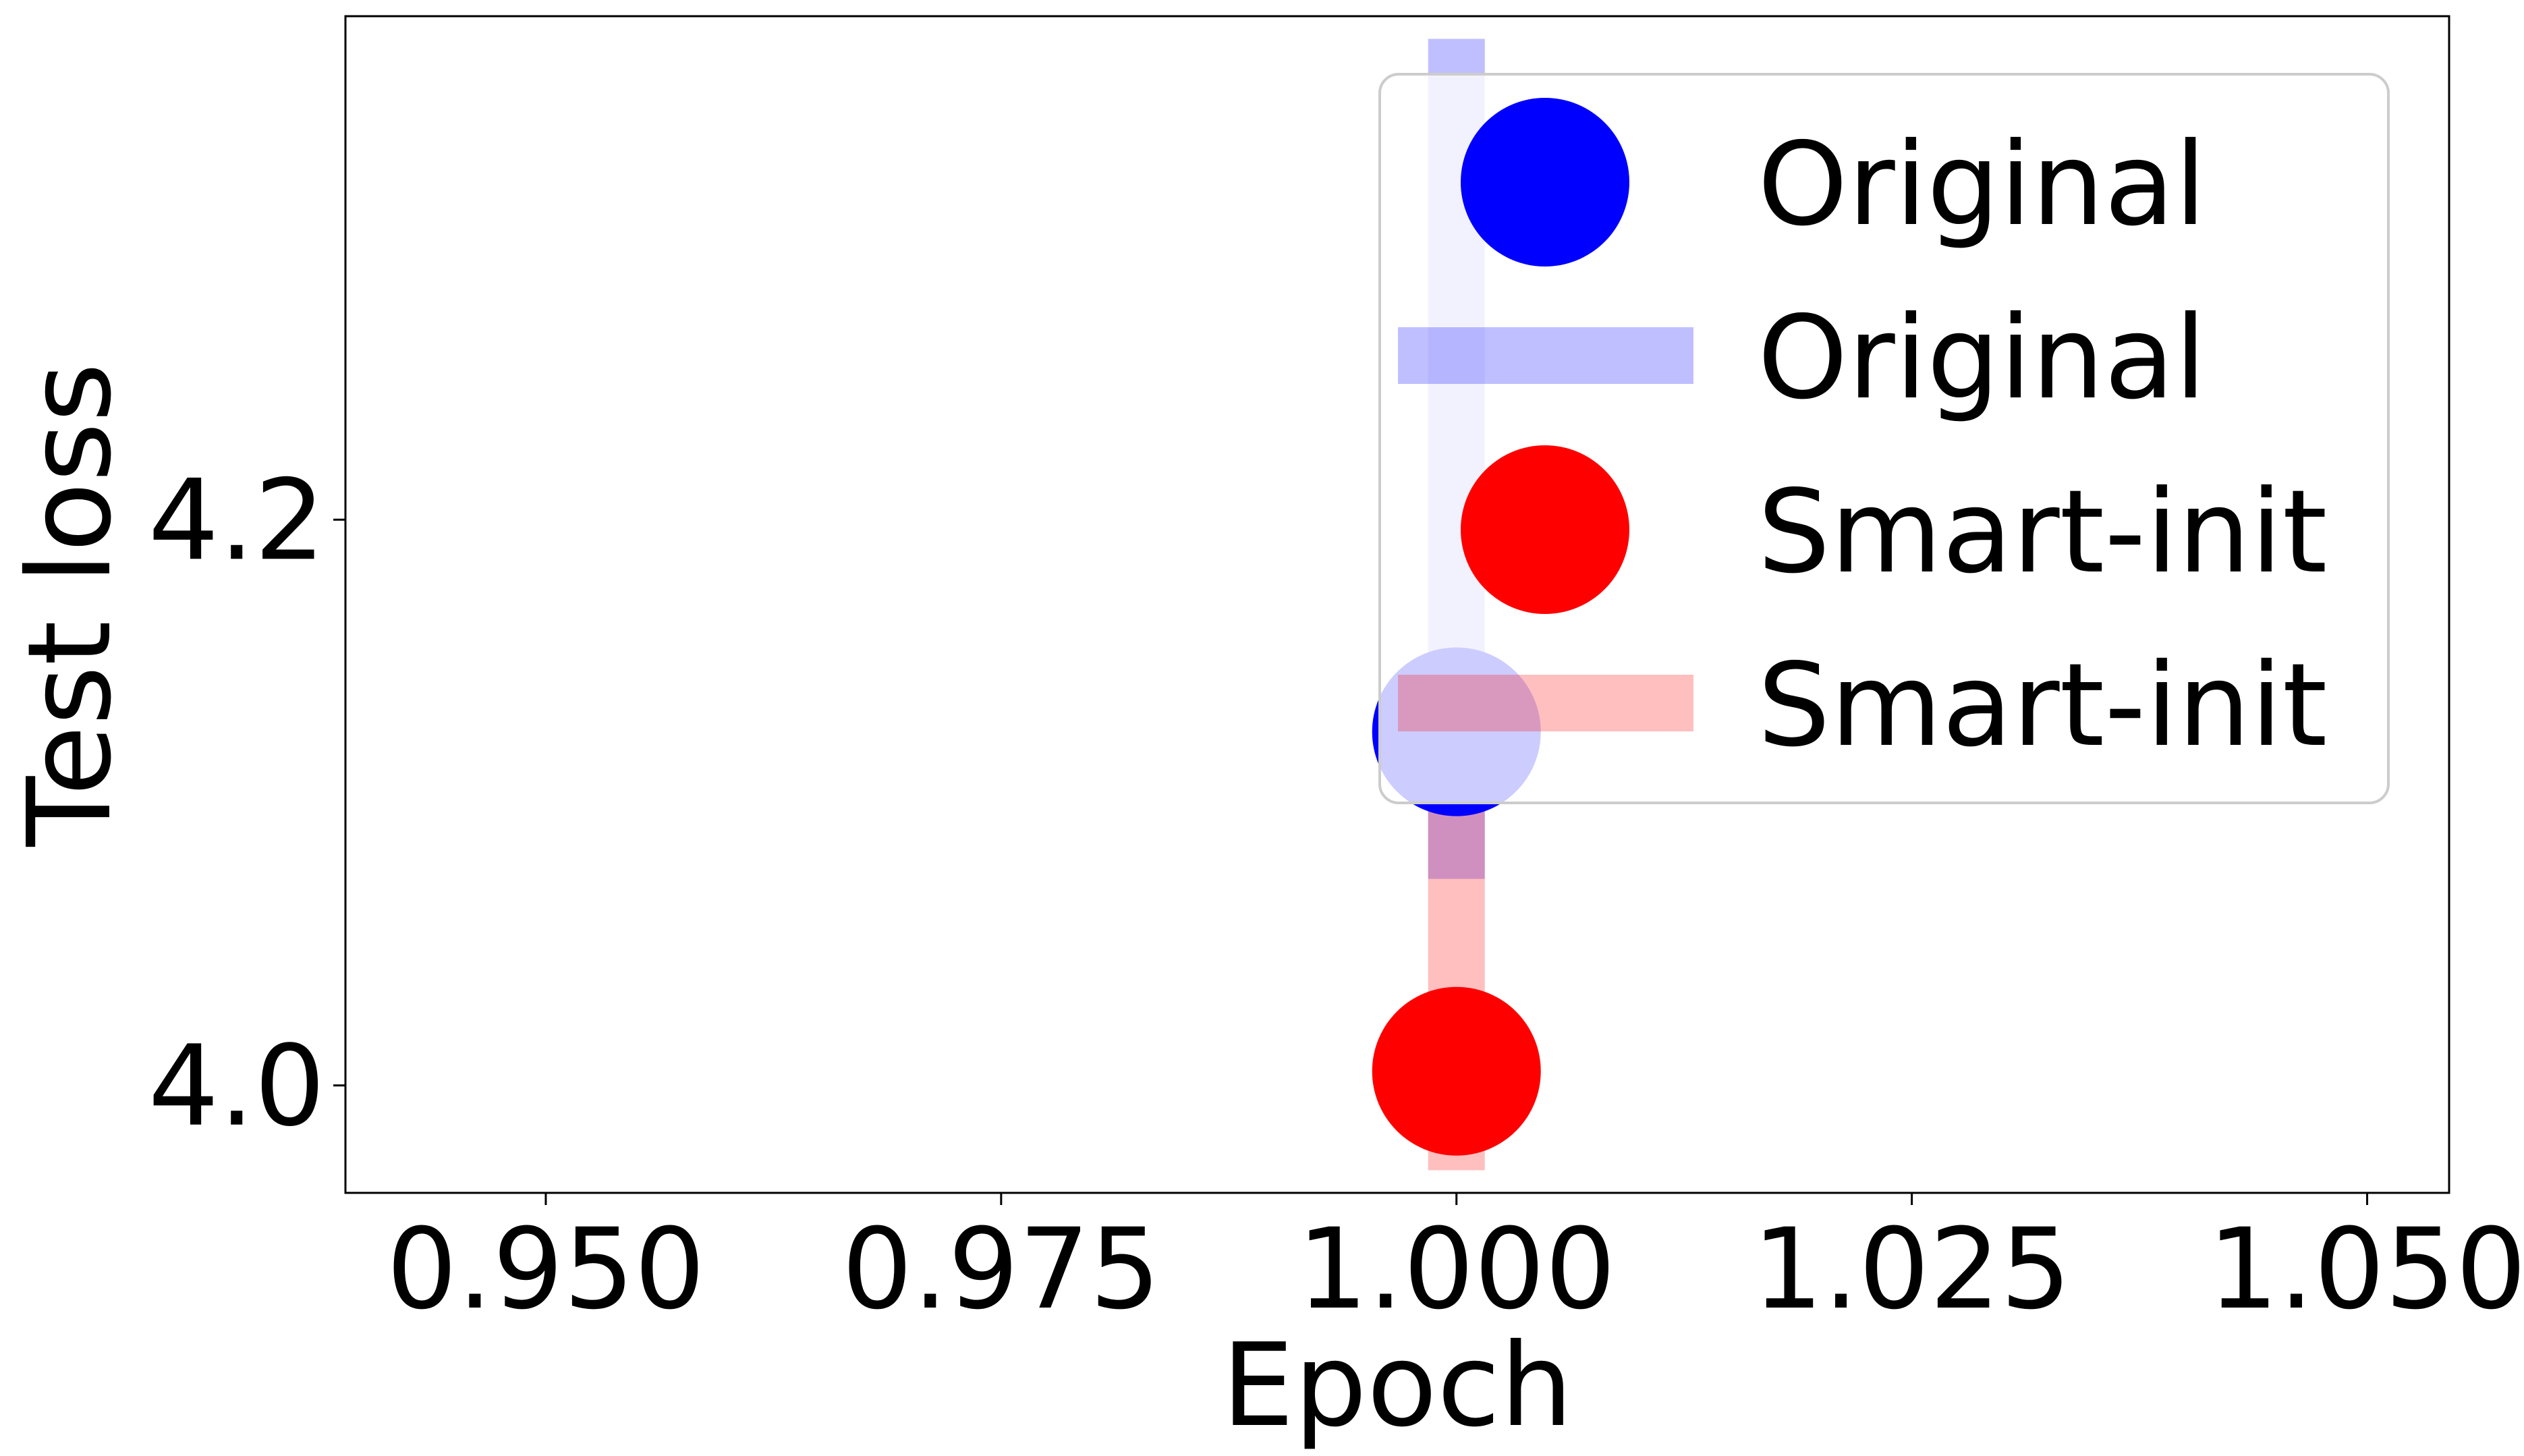  What do you see at coordinates (1397, 1386) in the screenshot?
I see `x-axis-label: Epoch` at bounding box center [1397, 1386].